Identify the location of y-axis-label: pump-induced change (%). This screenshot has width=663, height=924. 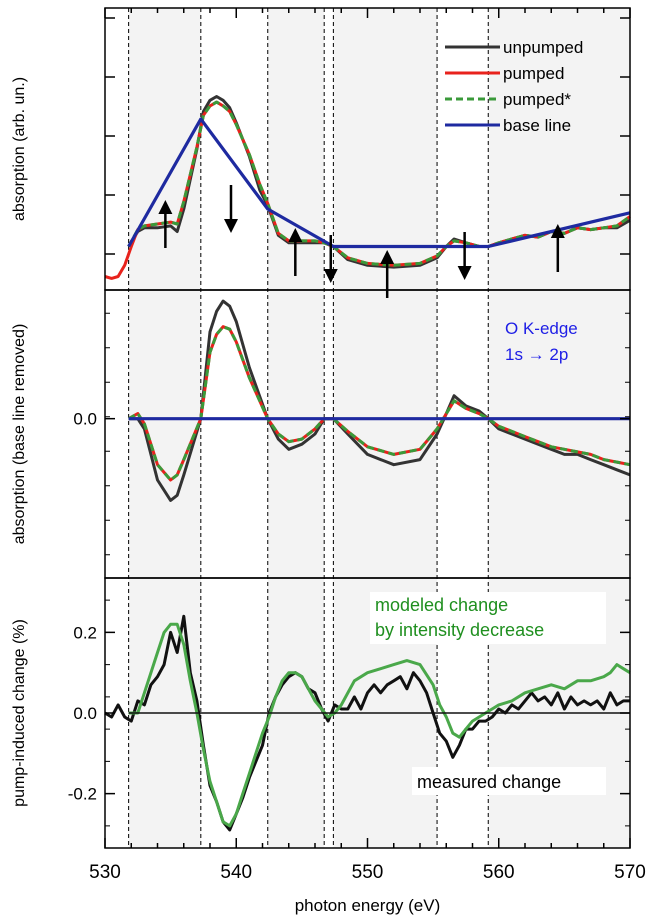
(19, 713).